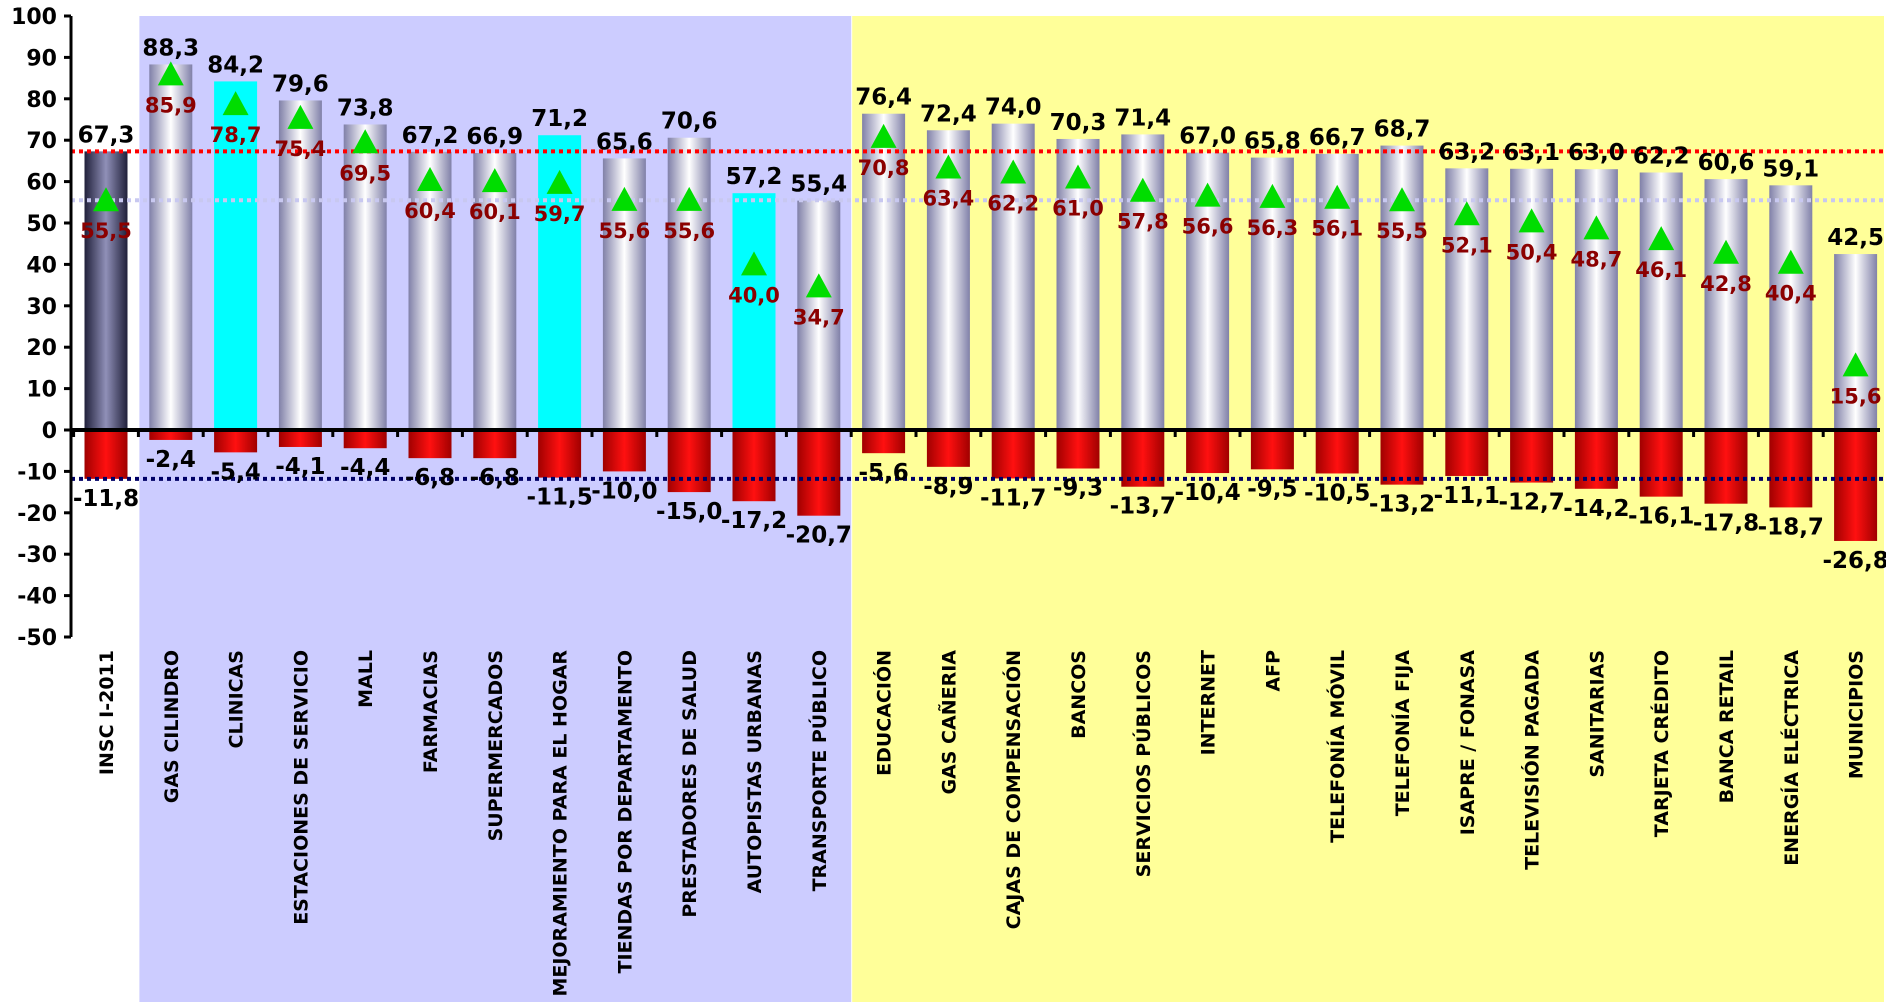  Describe the element at coordinates (819, 317) in the screenshot. I see `marker-value-label: 34,7` at that location.